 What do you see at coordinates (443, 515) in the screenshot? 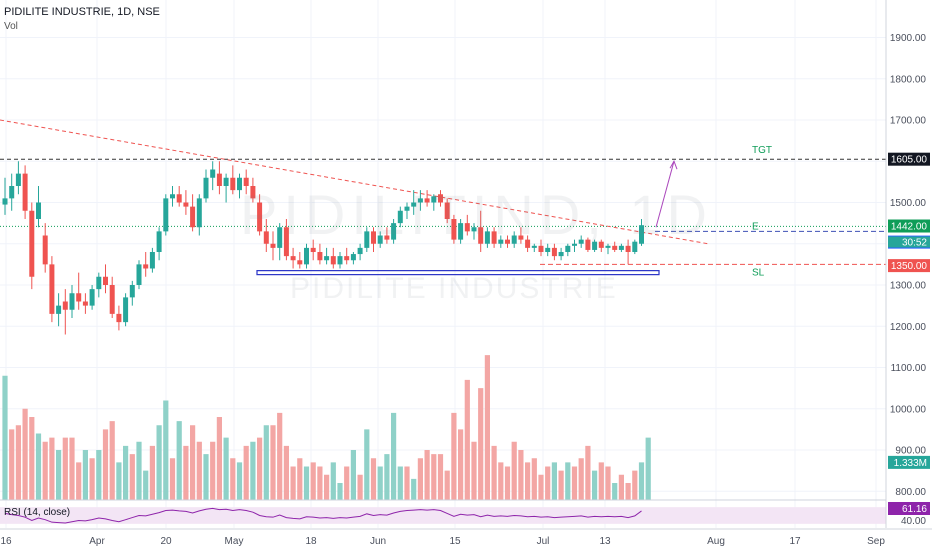
I see `rsi-band` at bounding box center [443, 515].